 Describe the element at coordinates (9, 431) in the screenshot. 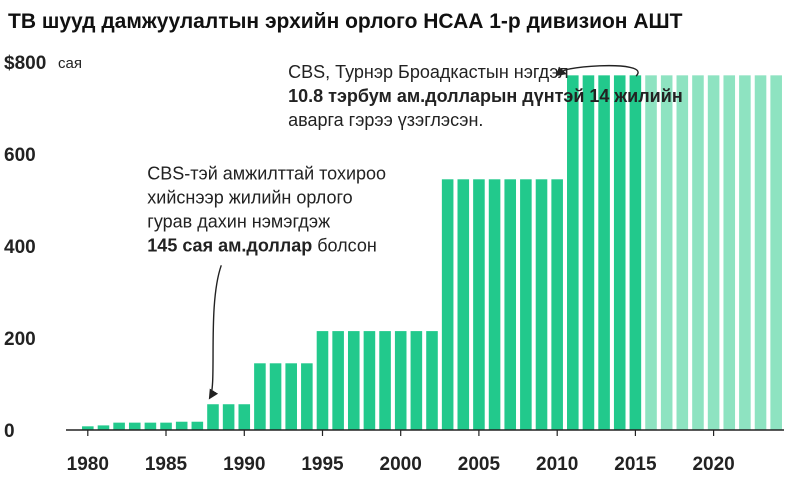

I see `y-tick-label-0: 0` at that location.